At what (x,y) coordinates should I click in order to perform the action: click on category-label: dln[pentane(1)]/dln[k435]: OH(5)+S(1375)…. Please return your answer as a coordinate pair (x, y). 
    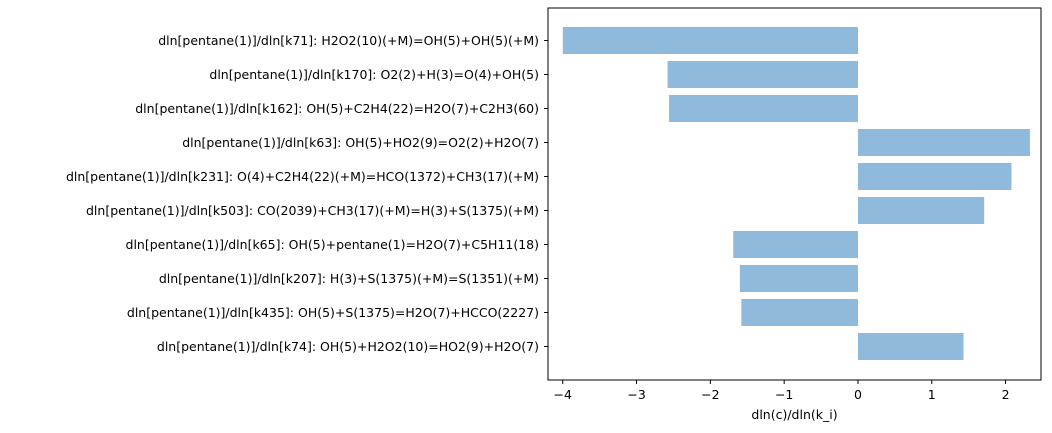
    Looking at the image, I should click on (333, 312).